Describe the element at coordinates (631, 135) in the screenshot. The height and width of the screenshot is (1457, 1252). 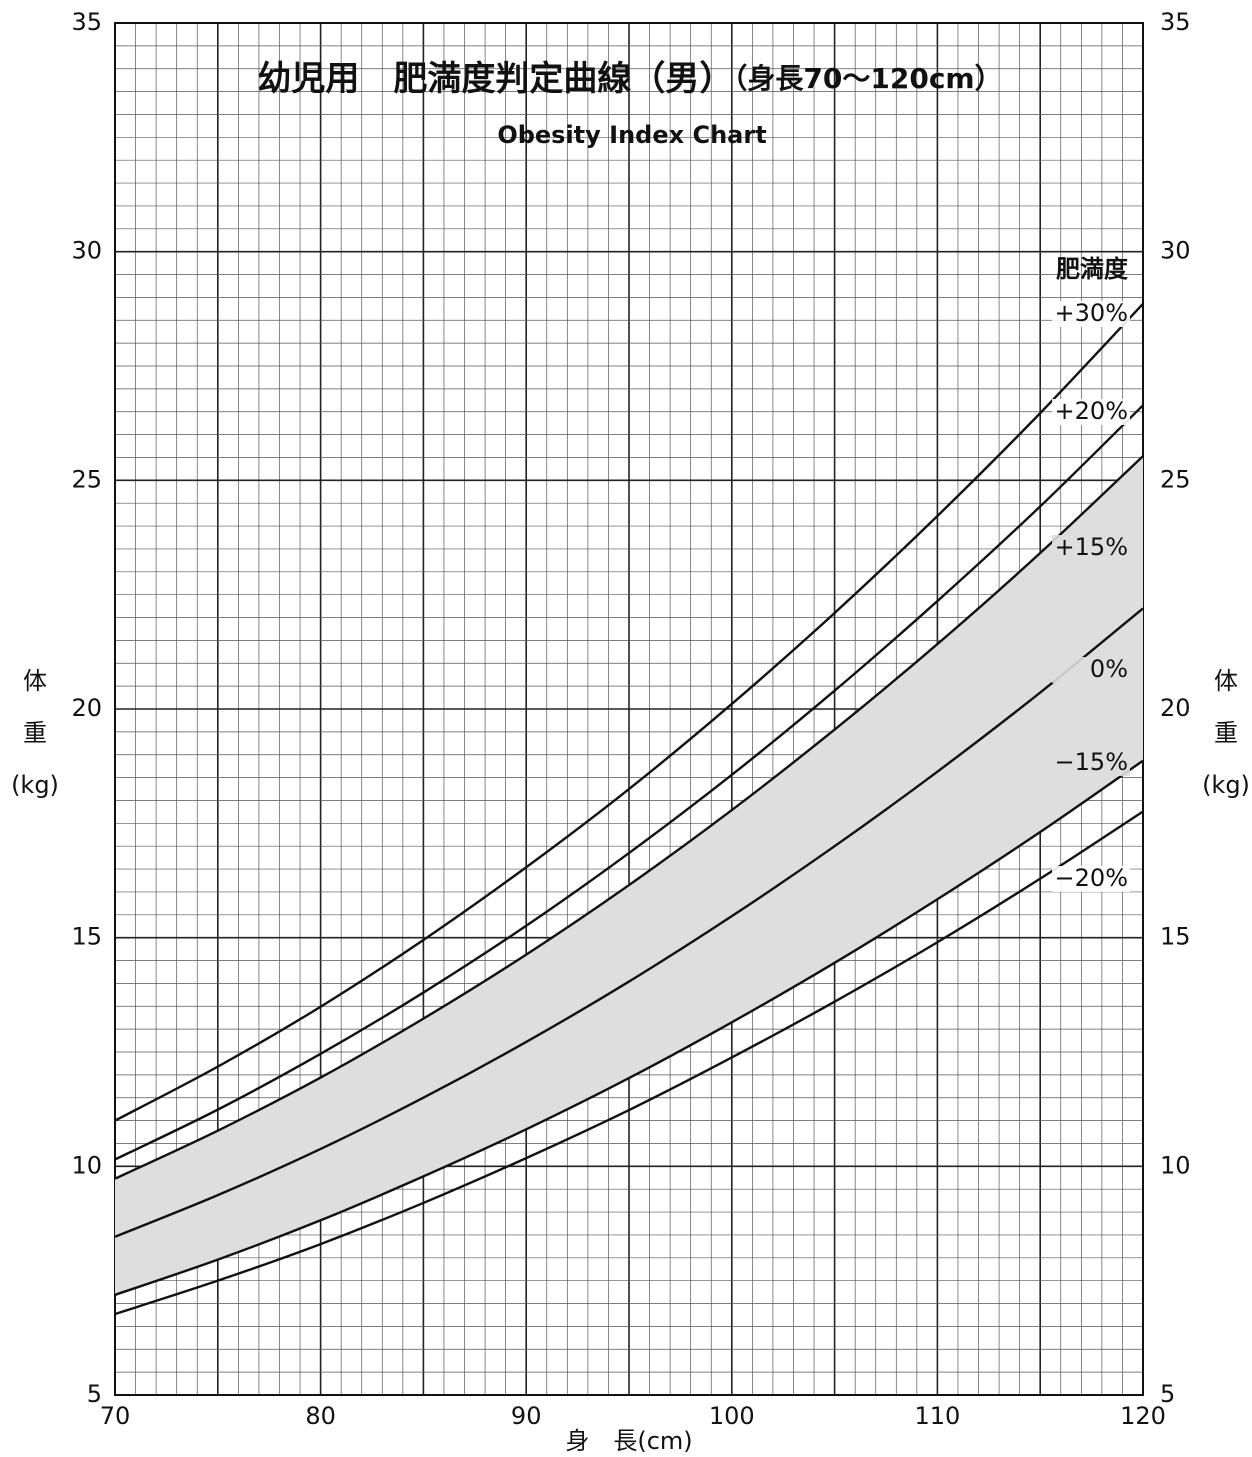
I see `chart-subtitle: Obesity Index Chart` at that location.